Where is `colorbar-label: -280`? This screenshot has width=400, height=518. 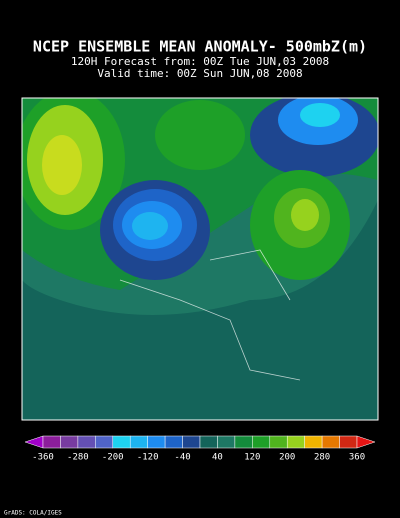 colorbar-label: -280 is located at coordinates (78, 458).